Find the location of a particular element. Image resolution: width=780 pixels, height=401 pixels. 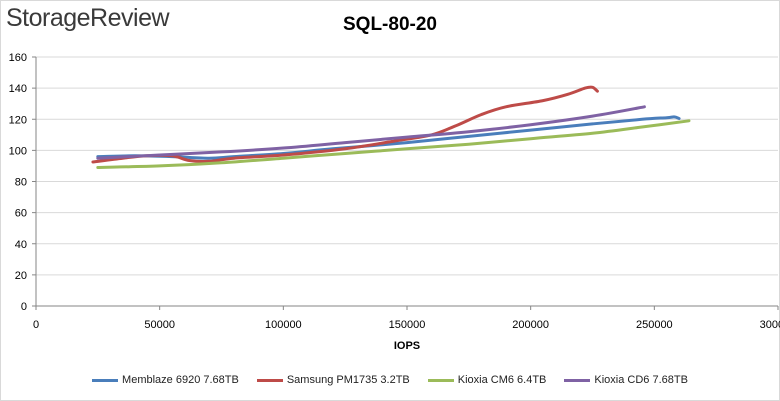

y-tick-label: 0 is located at coordinates (24, 307).